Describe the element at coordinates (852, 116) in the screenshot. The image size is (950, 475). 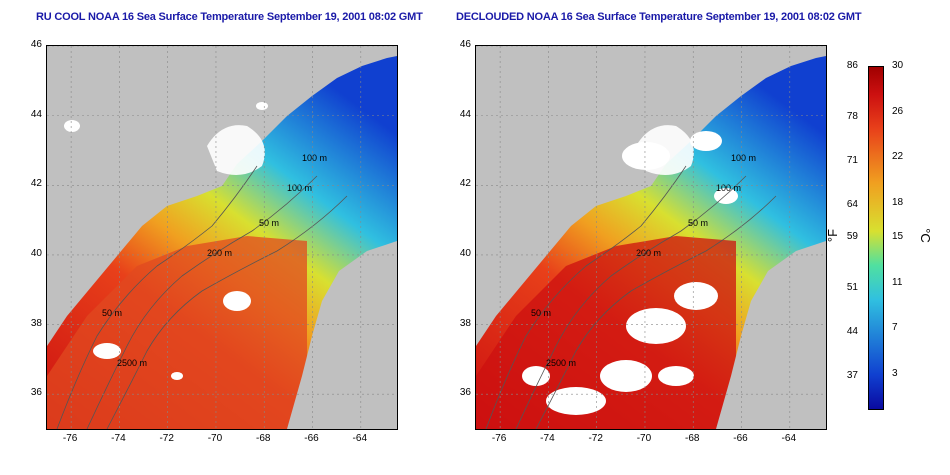
I see `colorbar-fahrenheit-tick: 78` at that location.